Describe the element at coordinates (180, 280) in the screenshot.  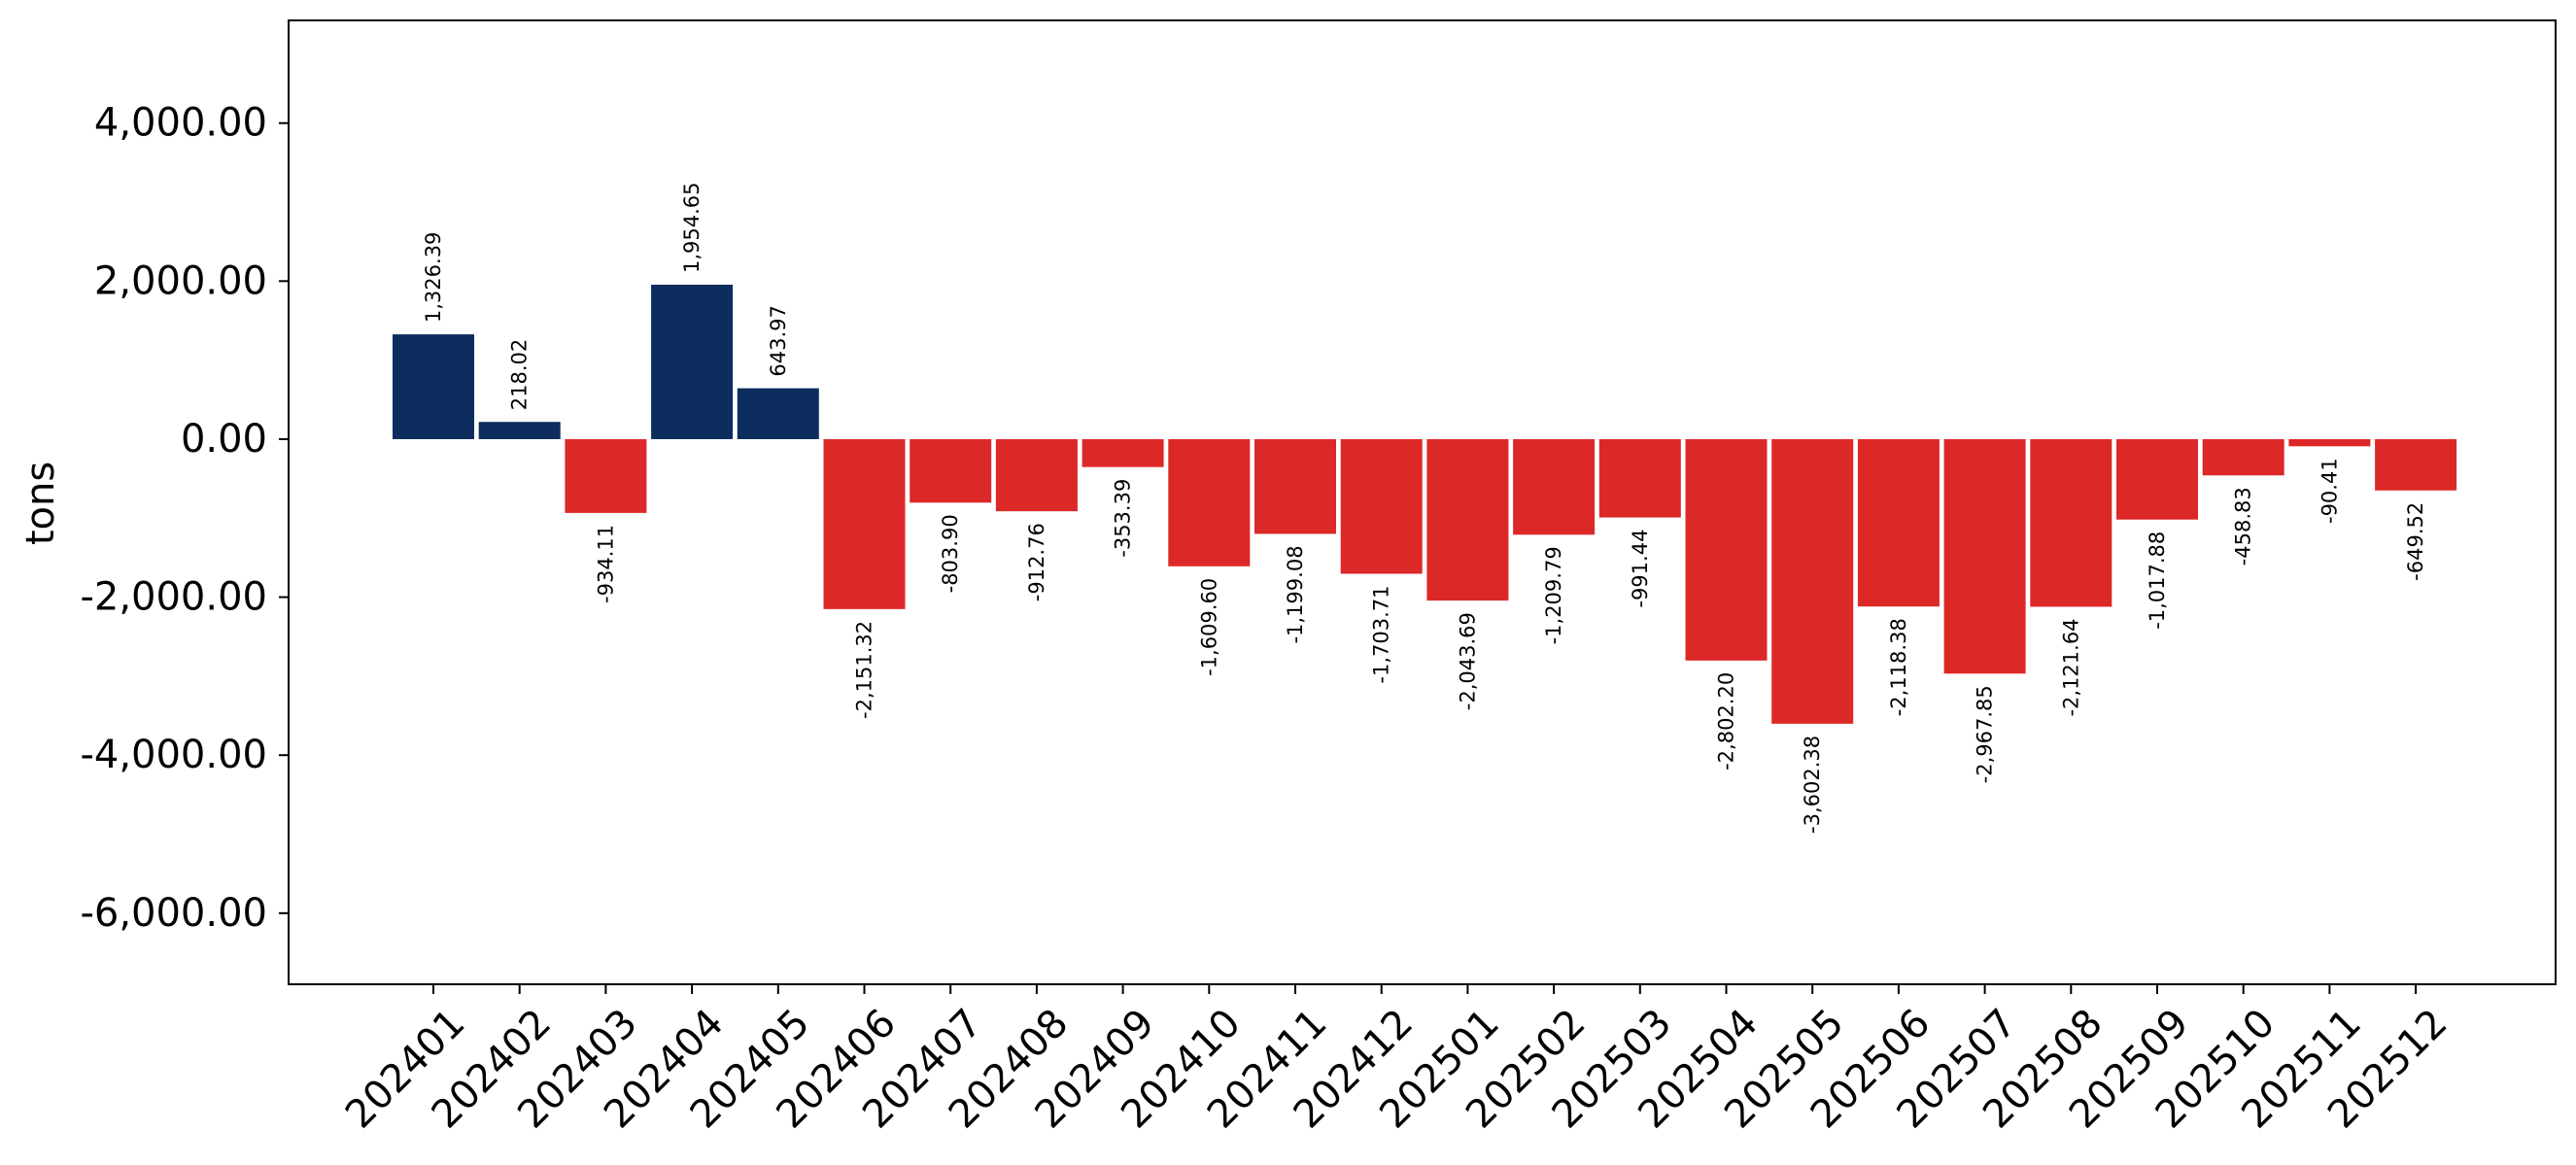
I see `y-tick-label: 2,000.00` at that location.